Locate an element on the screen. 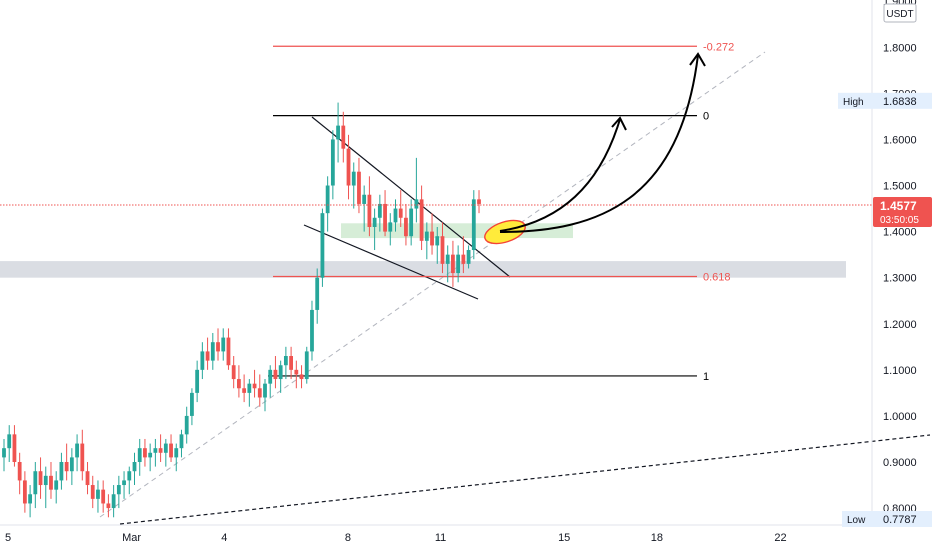  x-tick-label: 4 is located at coordinates (224, 538).